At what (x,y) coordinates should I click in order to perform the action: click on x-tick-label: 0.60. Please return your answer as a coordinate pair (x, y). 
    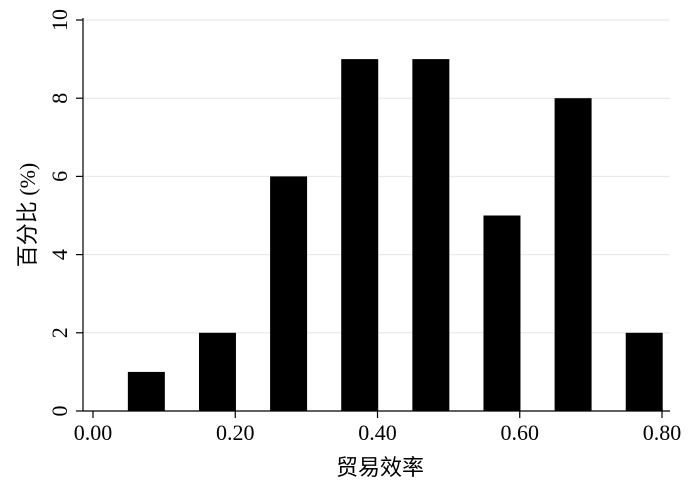
    Looking at the image, I should click on (520, 432).